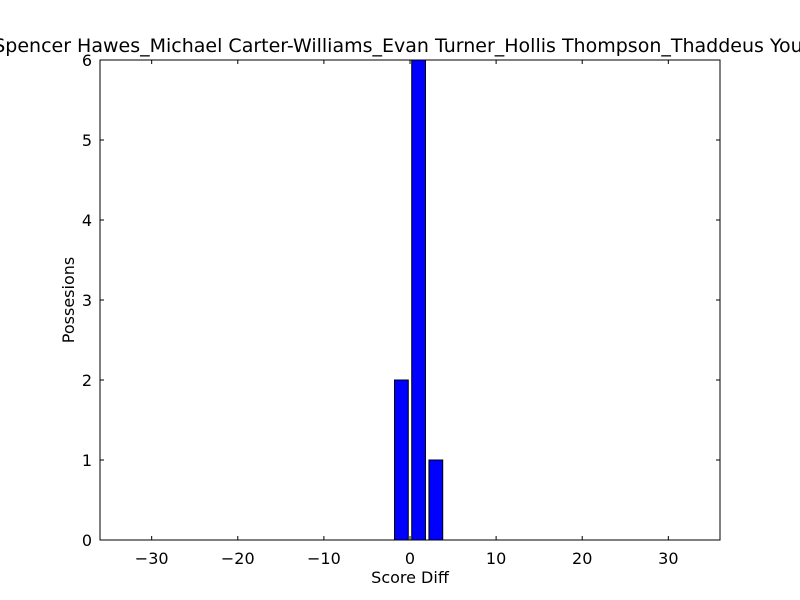  I want to click on x-tick-label: −30, so click(152, 558).